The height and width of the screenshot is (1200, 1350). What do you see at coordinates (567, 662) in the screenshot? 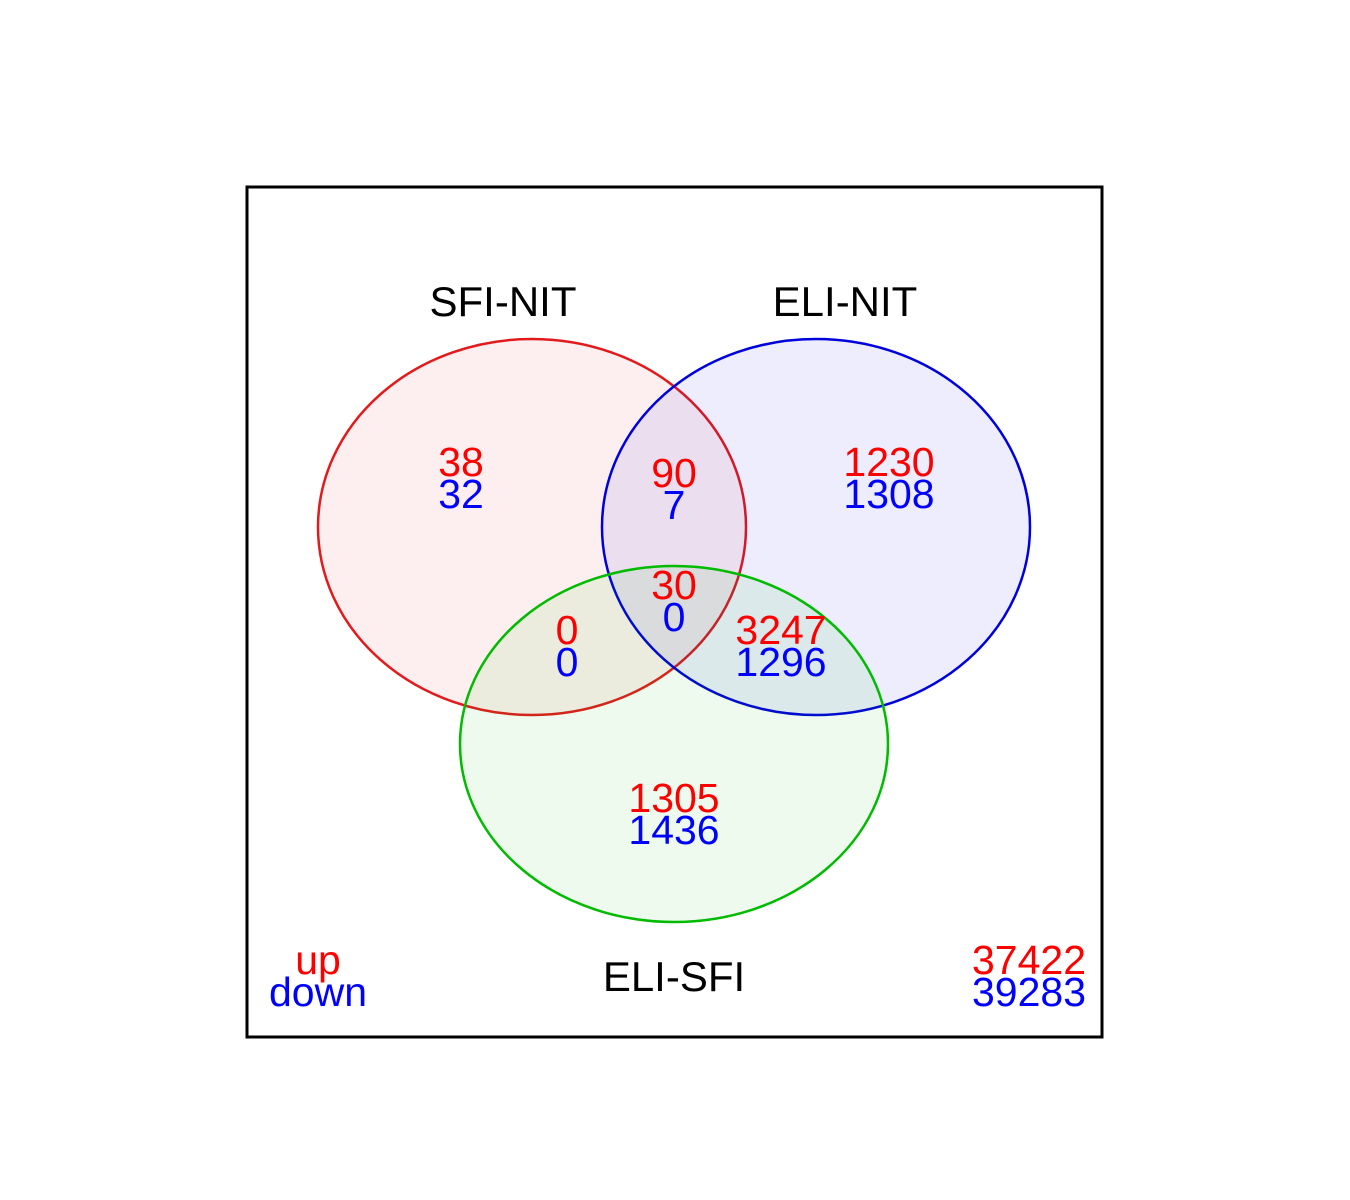
I see `region-ac-down: 0` at bounding box center [567, 662].